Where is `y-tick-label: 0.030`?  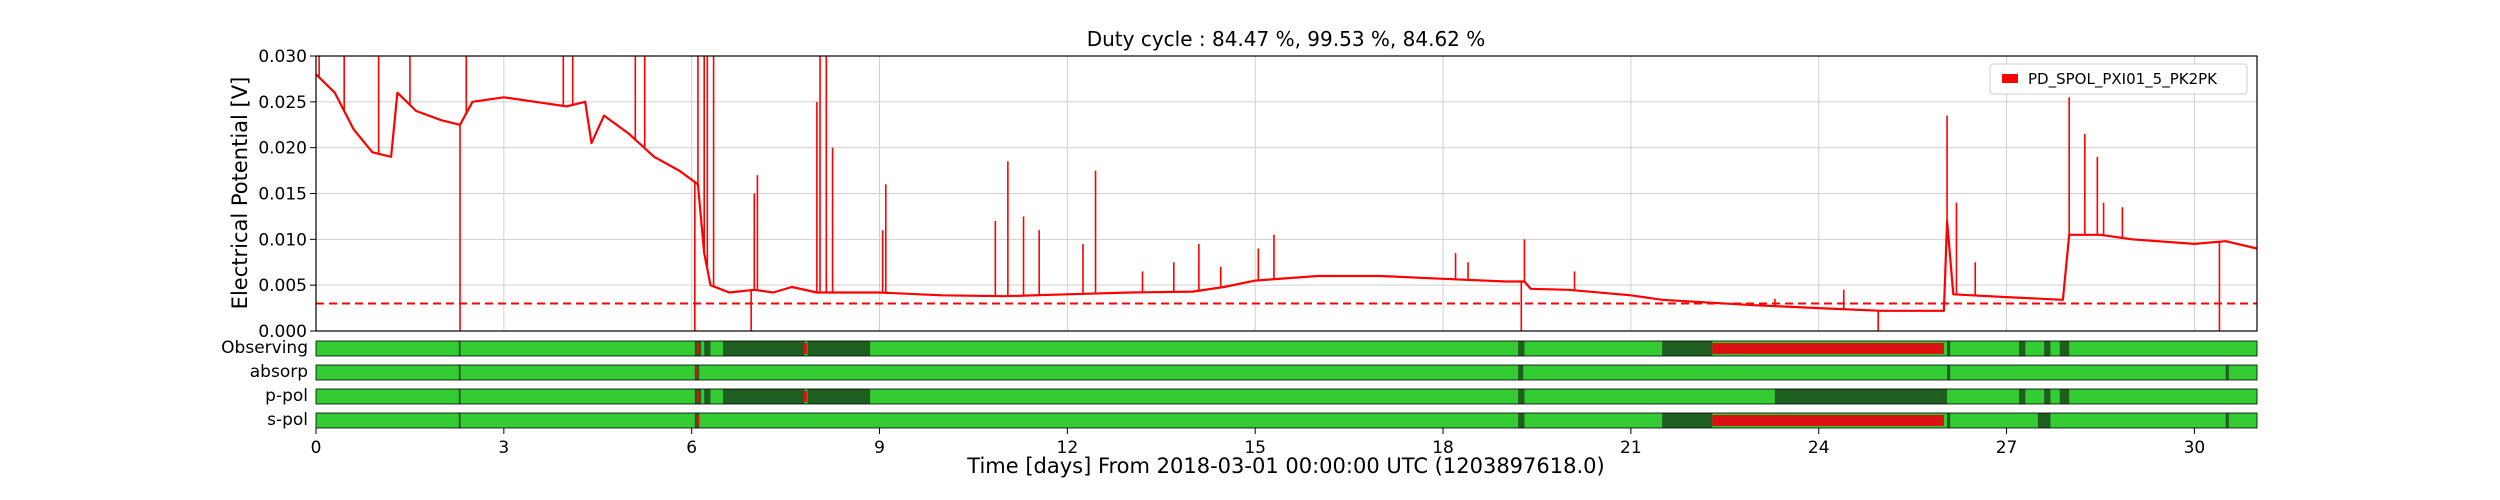 y-tick-label: 0.030 is located at coordinates (282, 57).